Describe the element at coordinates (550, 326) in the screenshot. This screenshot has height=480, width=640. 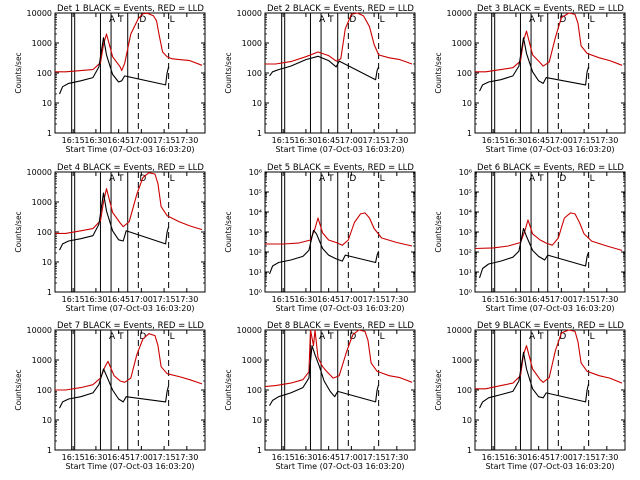
I see `panel-title: Det 9 BLACK = Events, RED = LLD` at that location.